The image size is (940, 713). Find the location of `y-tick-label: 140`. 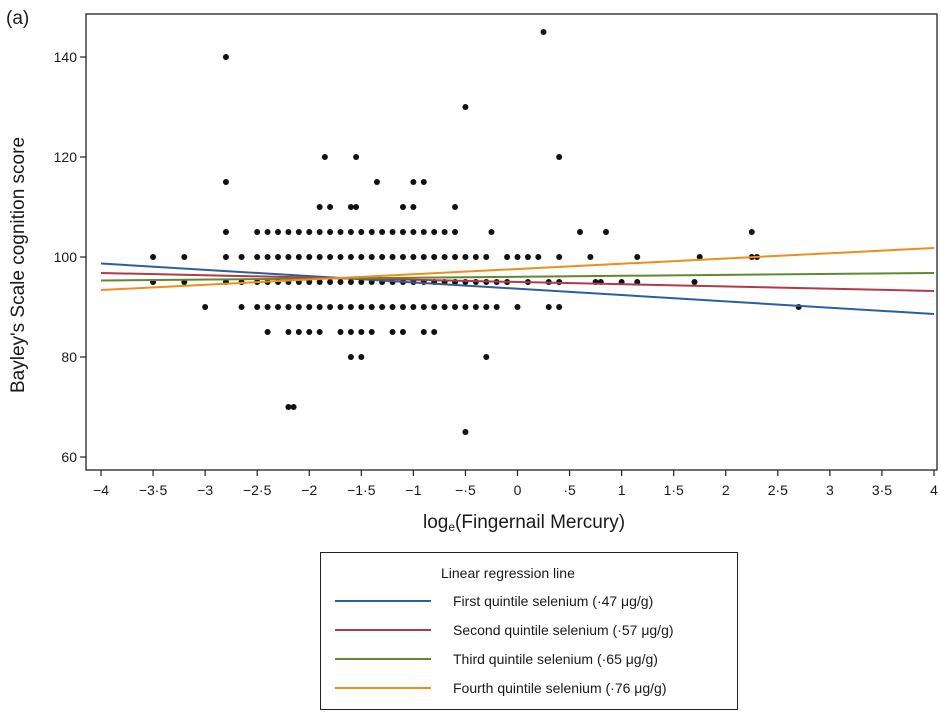

y-tick-label: 140 is located at coordinates (66, 57).